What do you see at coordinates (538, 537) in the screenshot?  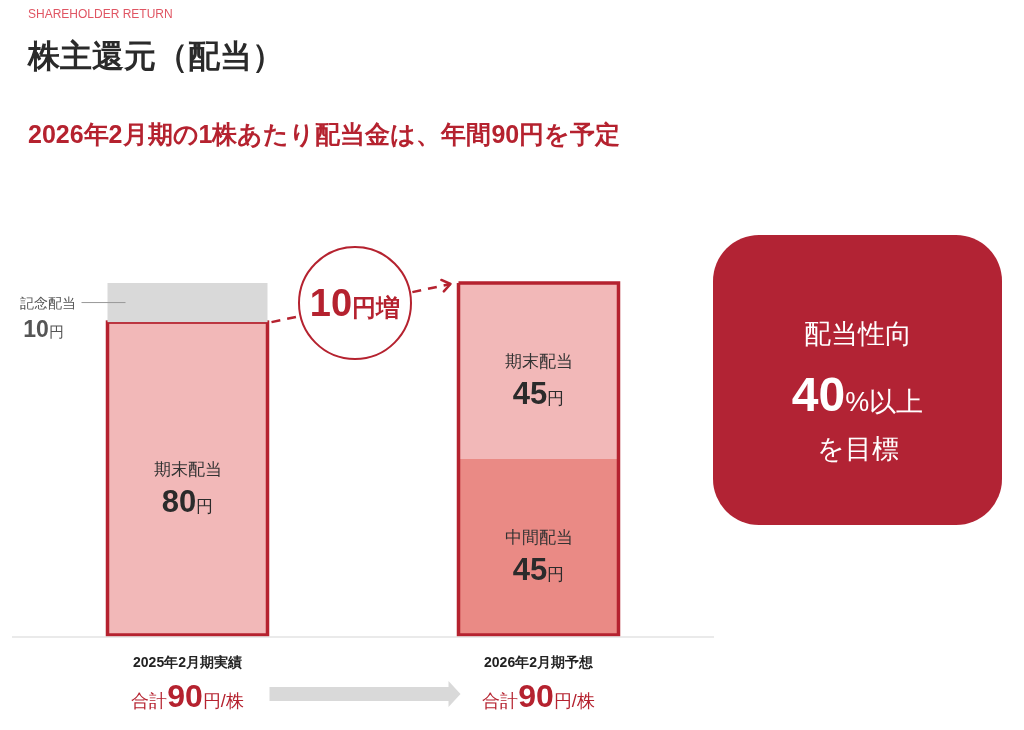 I see `series-label: 中間配当` at bounding box center [538, 537].